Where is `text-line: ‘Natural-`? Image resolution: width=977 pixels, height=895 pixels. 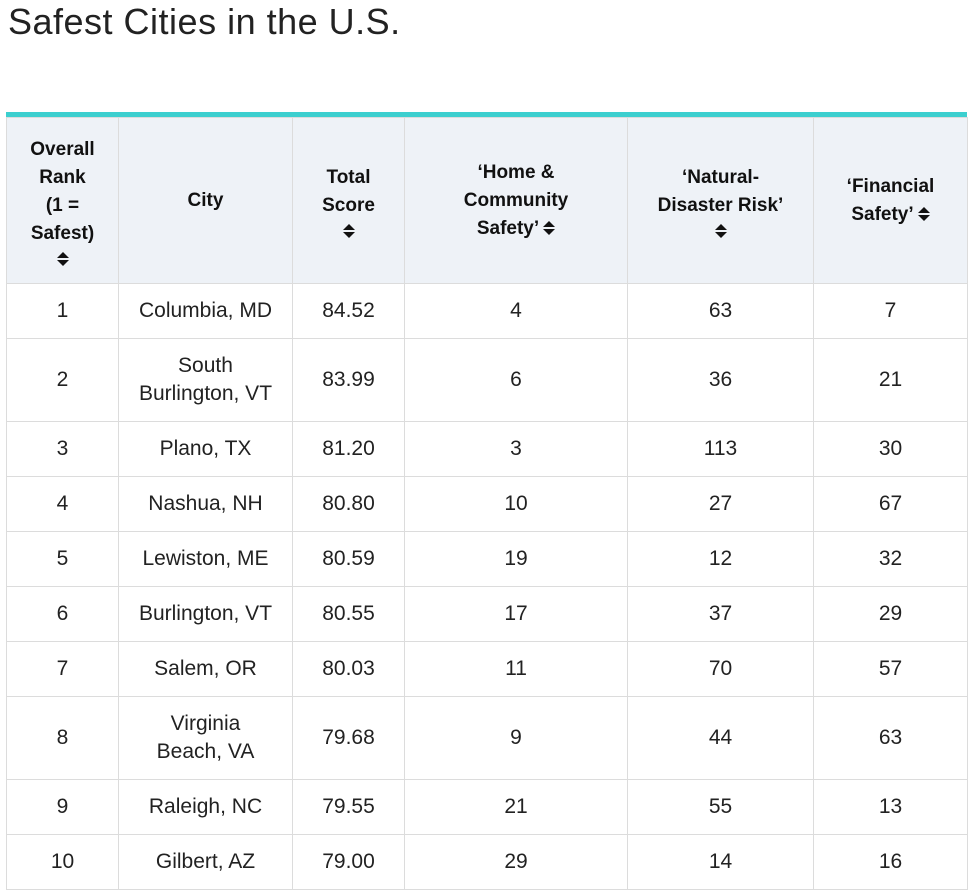 text-line: ‘Natural- is located at coordinates (720, 177).